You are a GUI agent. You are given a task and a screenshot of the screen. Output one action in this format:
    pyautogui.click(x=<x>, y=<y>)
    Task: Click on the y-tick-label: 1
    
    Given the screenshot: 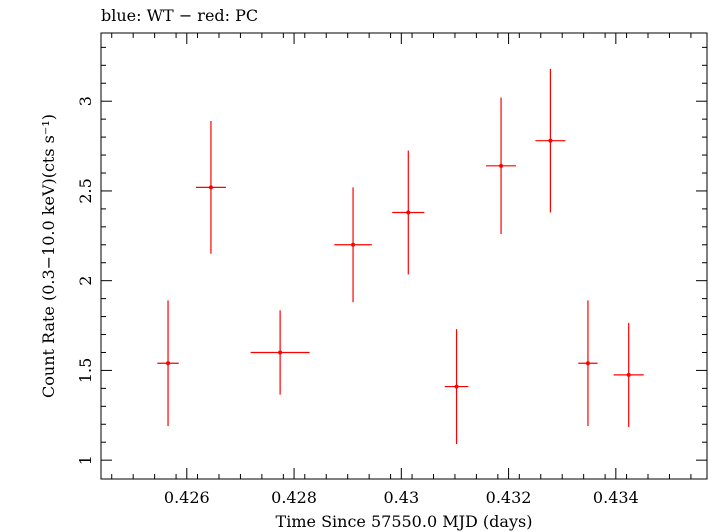 What is the action you would take?
    pyautogui.click(x=85, y=460)
    